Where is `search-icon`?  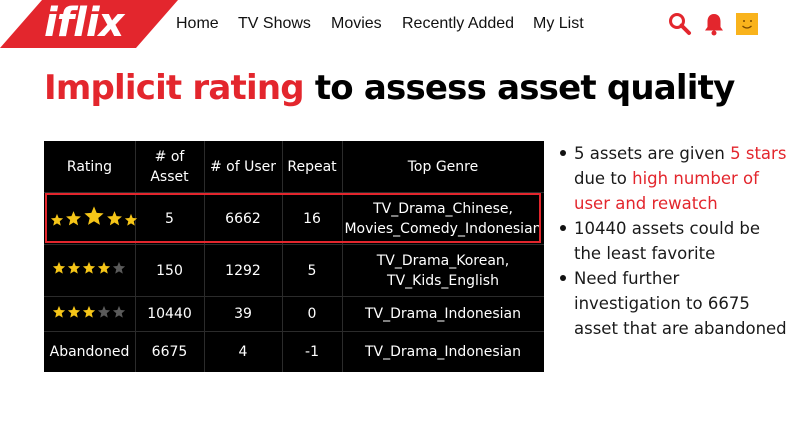 search-icon is located at coordinates (680, 26).